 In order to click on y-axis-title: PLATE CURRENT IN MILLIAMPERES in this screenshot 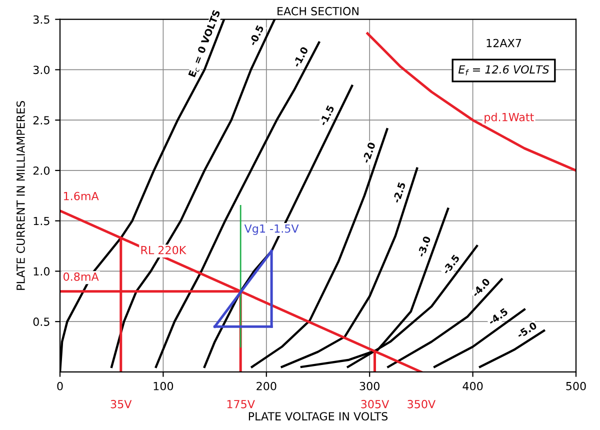, I will do `click(20, 195)`.